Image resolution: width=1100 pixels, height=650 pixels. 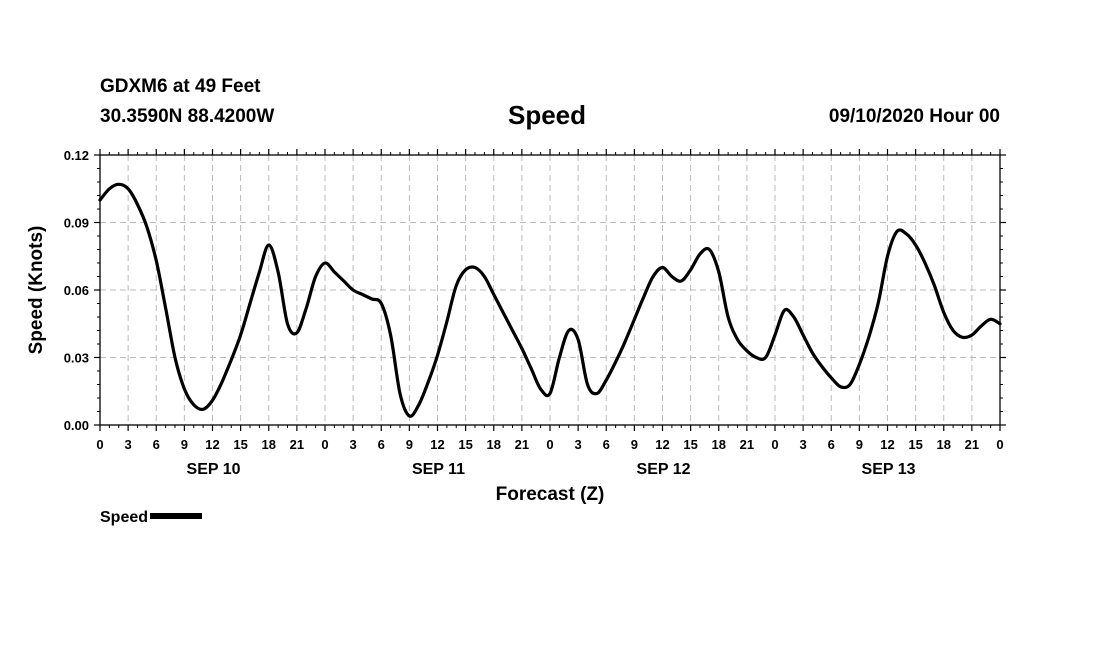 I want to click on y-axis-title: Speed (Knots), so click(x=36, y=290).